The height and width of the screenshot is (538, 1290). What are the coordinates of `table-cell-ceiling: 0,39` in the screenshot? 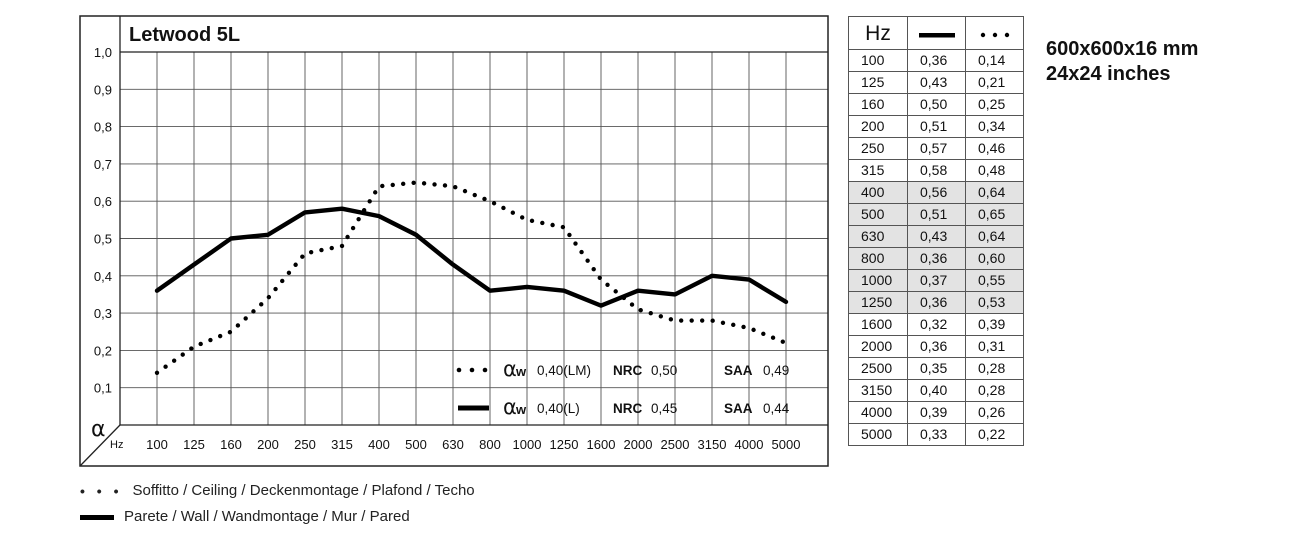 It's located at (994, 324).